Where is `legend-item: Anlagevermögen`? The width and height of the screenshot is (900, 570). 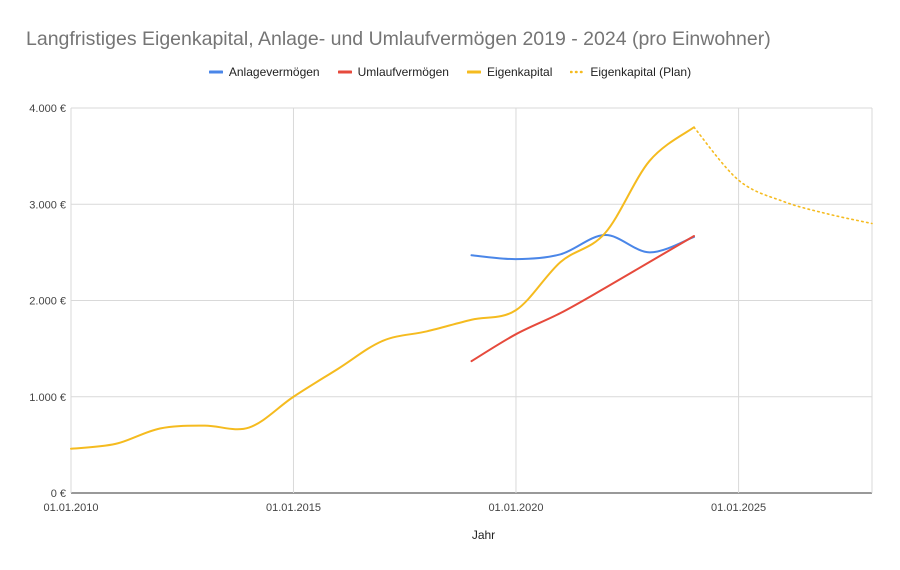
legend-item: Anlagevermögen is located at coordinates (264, 72).